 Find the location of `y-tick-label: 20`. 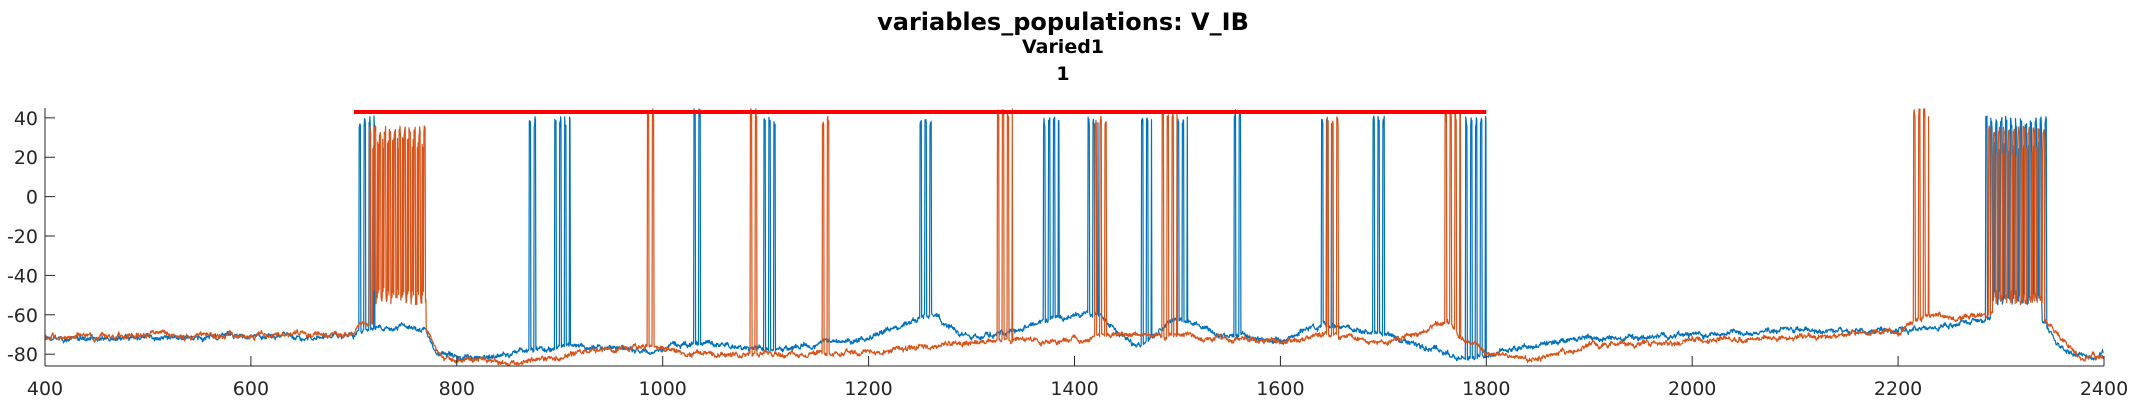

y-tick-label: 20 is located at coordinates (26, 158).